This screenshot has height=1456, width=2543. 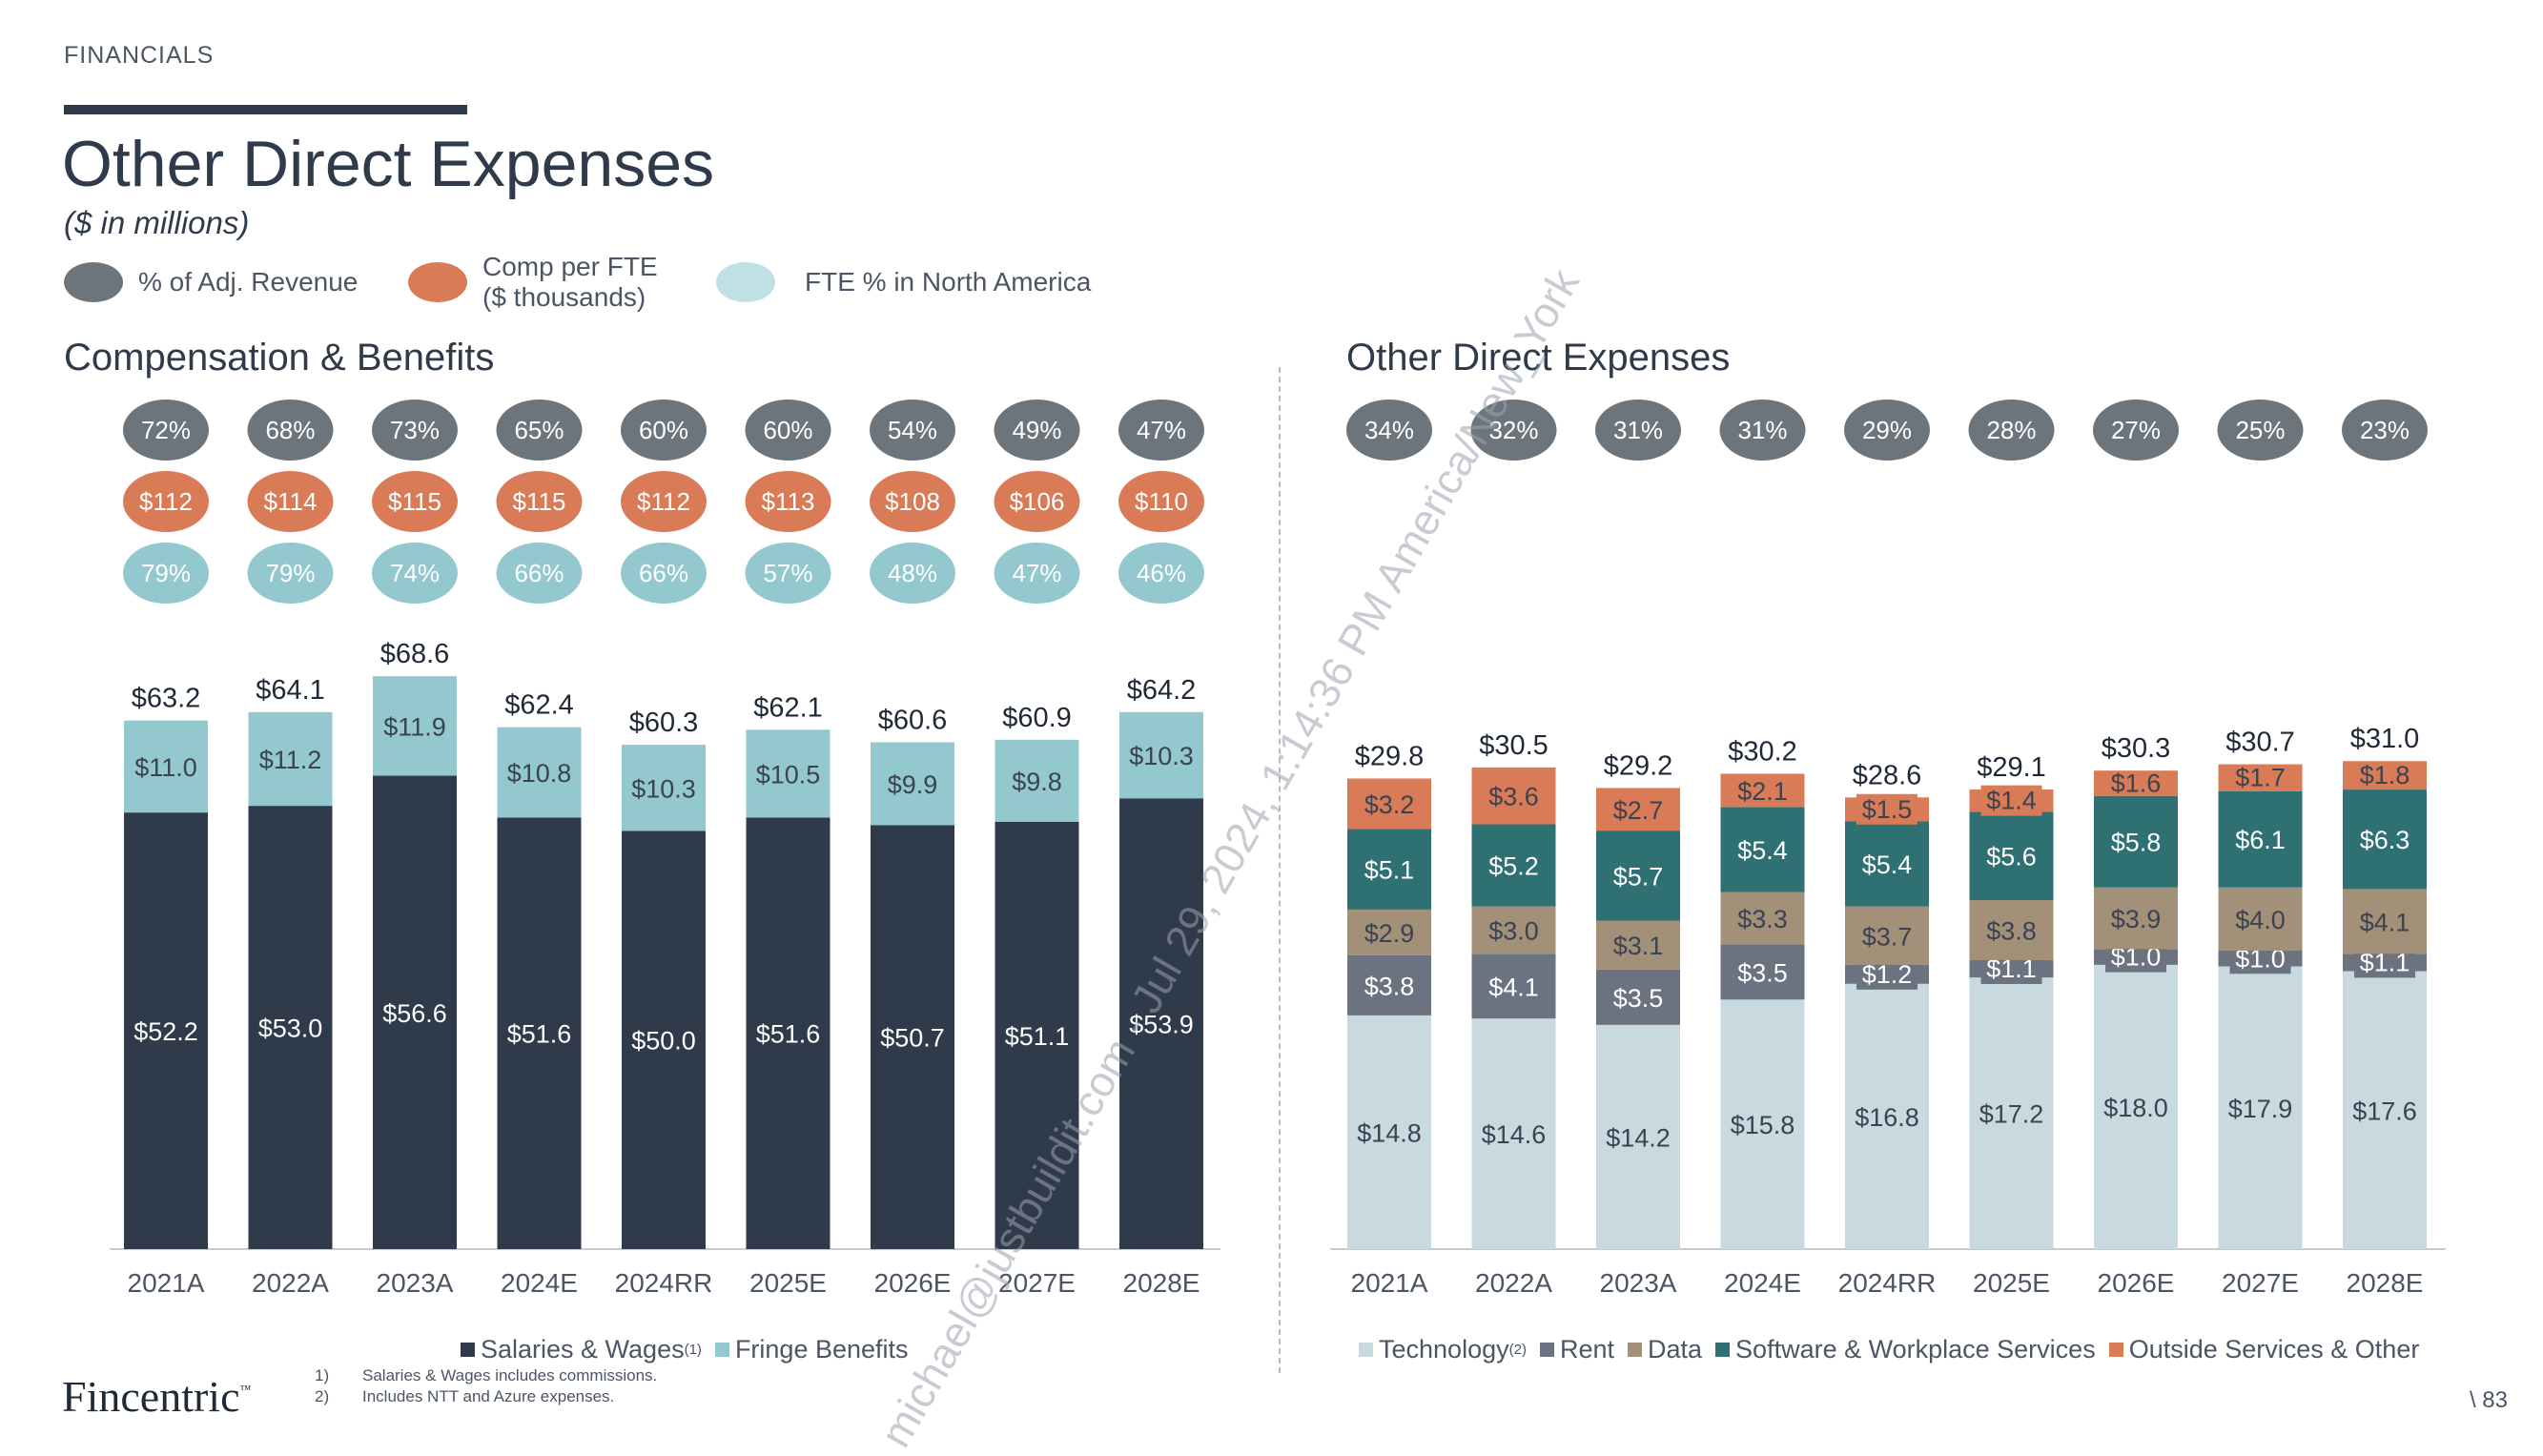 I want to click on bar-value-label: $1.5, so click(x=1887, y=809).